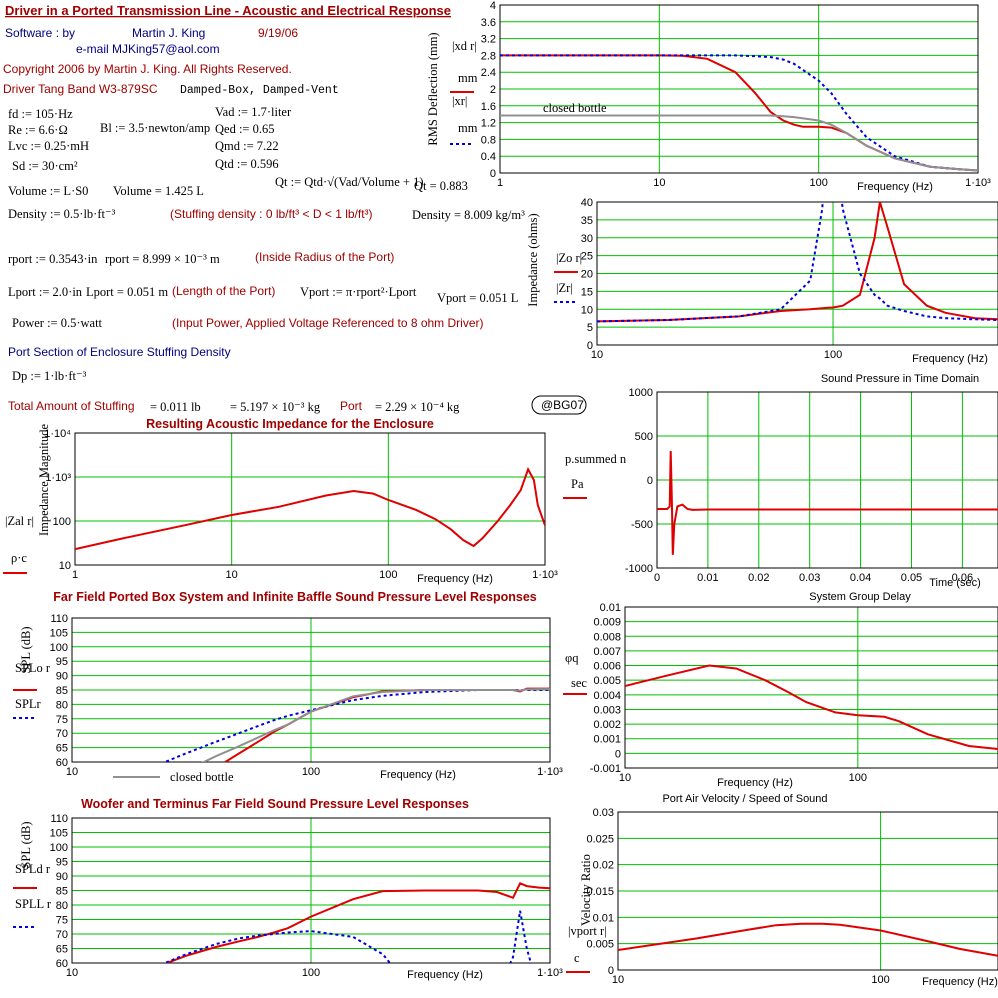 The width and height of the screenshot is (998, 998). I want to click on legend-label: p.summed n, so click(596, 459).